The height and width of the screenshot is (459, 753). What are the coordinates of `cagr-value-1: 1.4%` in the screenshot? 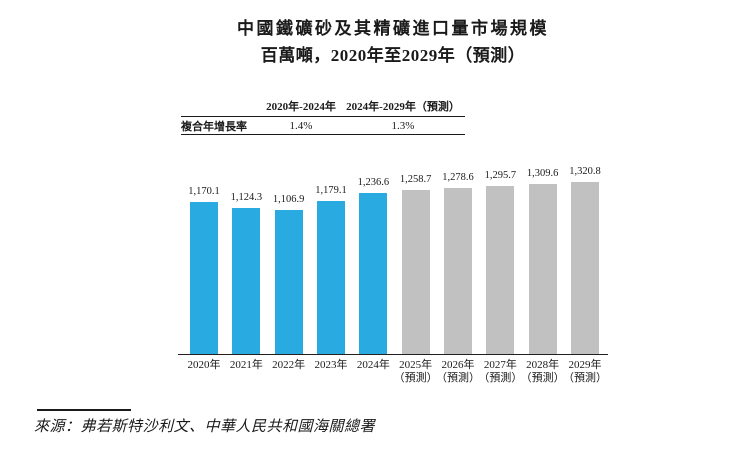 It's located at (301, 125).